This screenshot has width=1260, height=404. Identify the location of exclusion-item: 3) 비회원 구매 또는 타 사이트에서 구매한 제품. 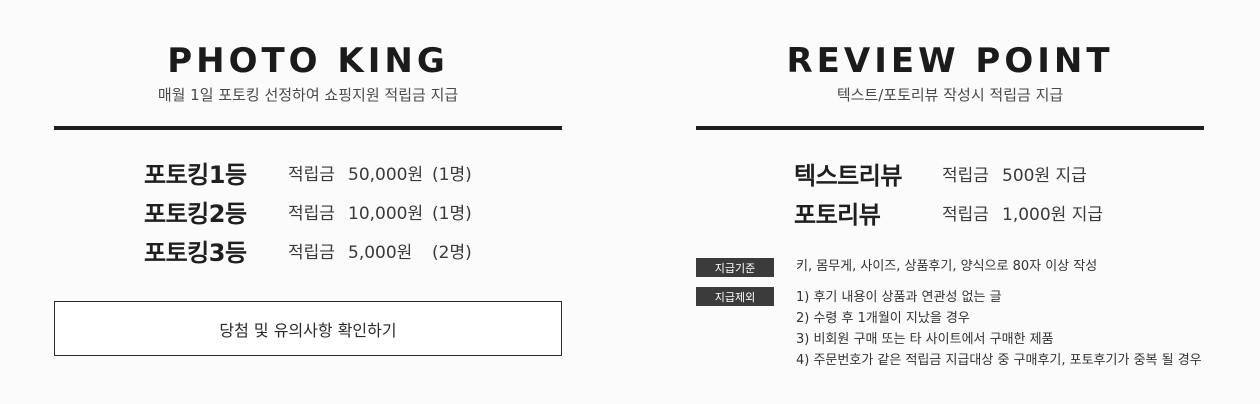
(925, 339).